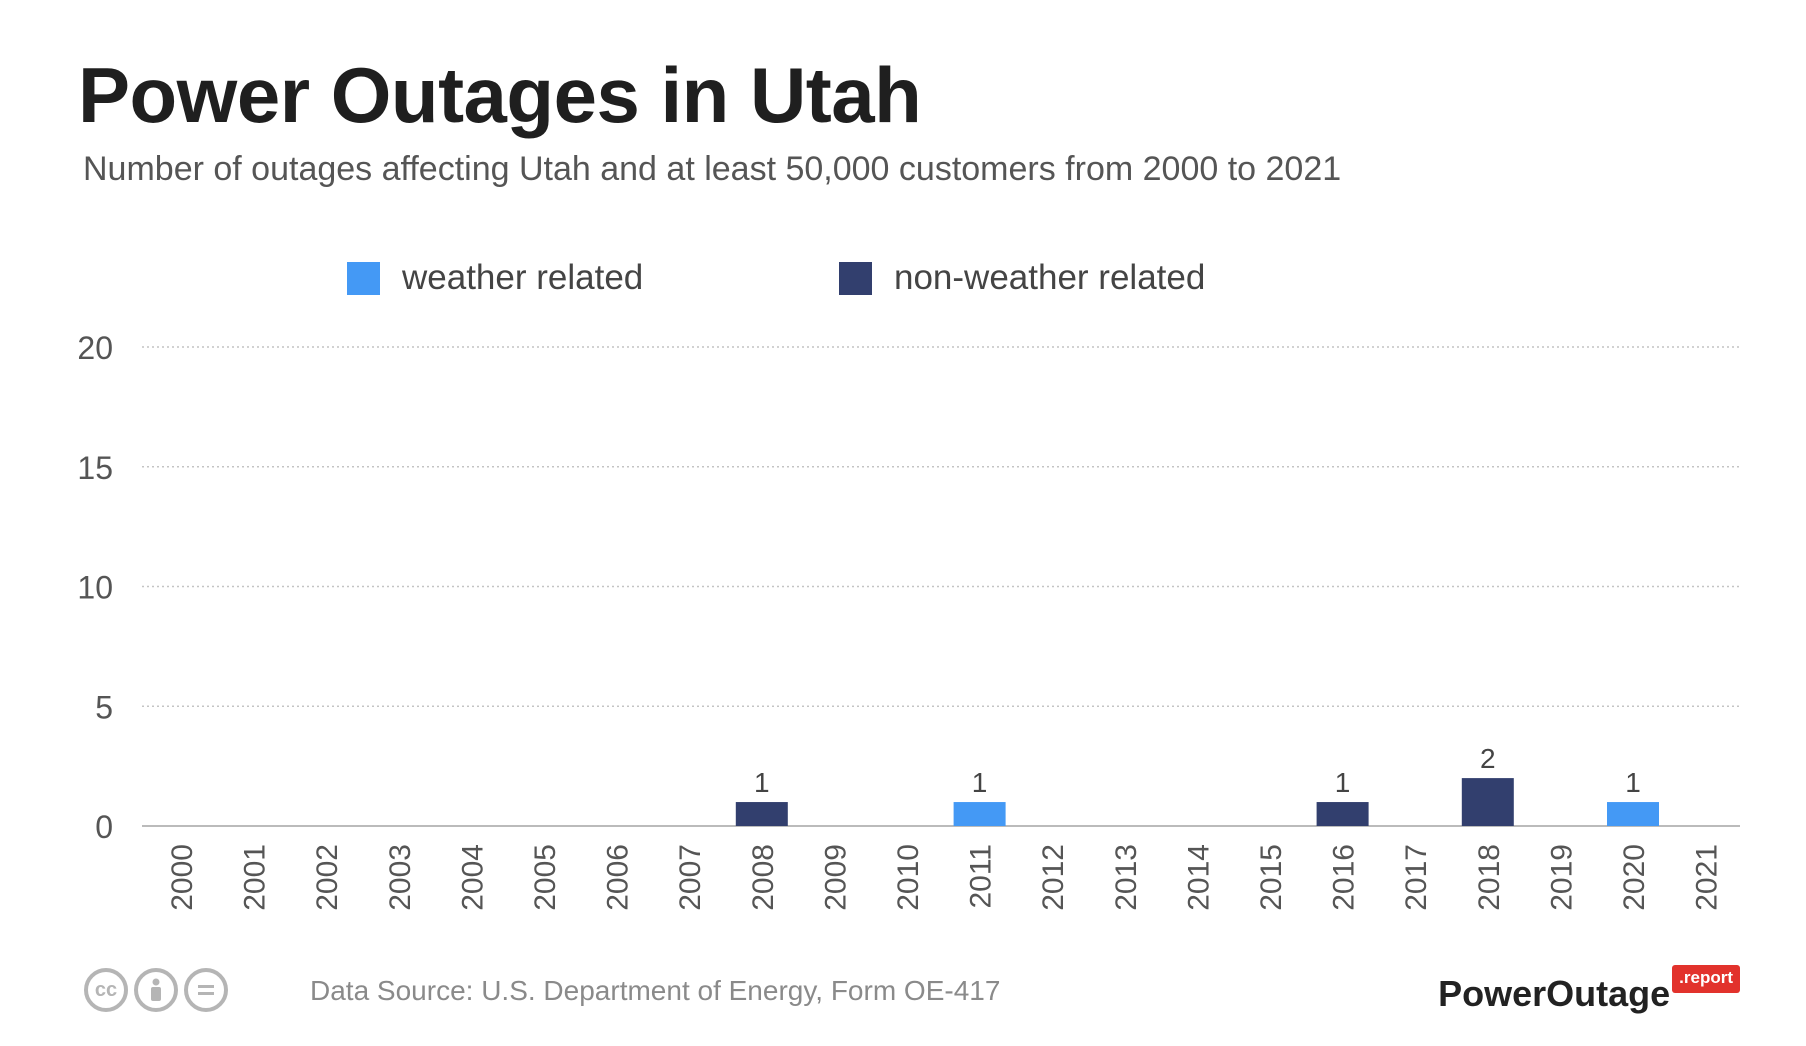 Image resolution: width=1806 pixels, height=1046 pixels. Describe the element at coordinates (1126, 877) in the screenshot. I see `x-tick-label: 2013` at that location.